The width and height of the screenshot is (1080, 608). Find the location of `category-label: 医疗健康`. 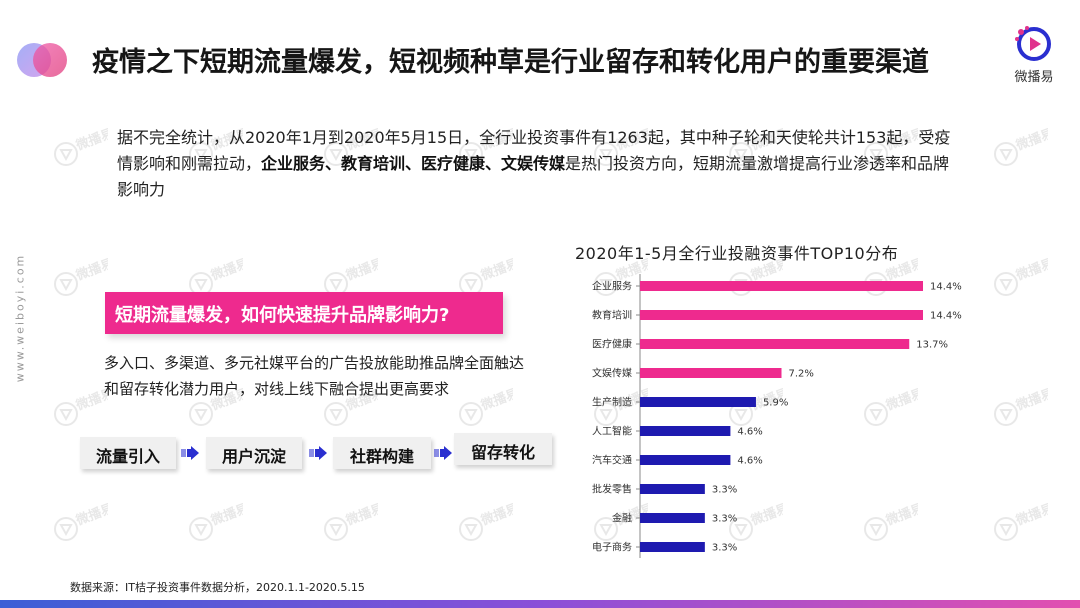

category-label: 医疗健康 is located at coordinates (612, 344).